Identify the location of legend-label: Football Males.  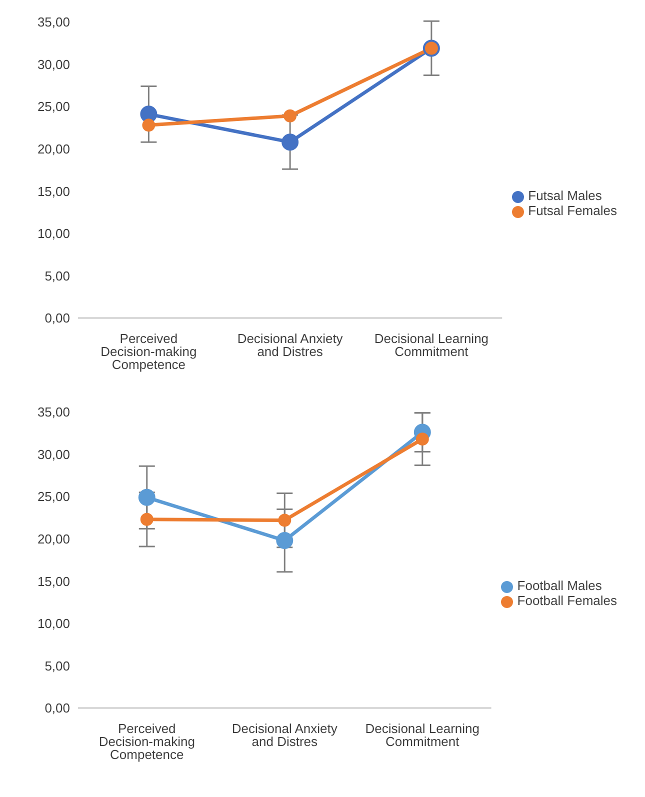
(559, 585).